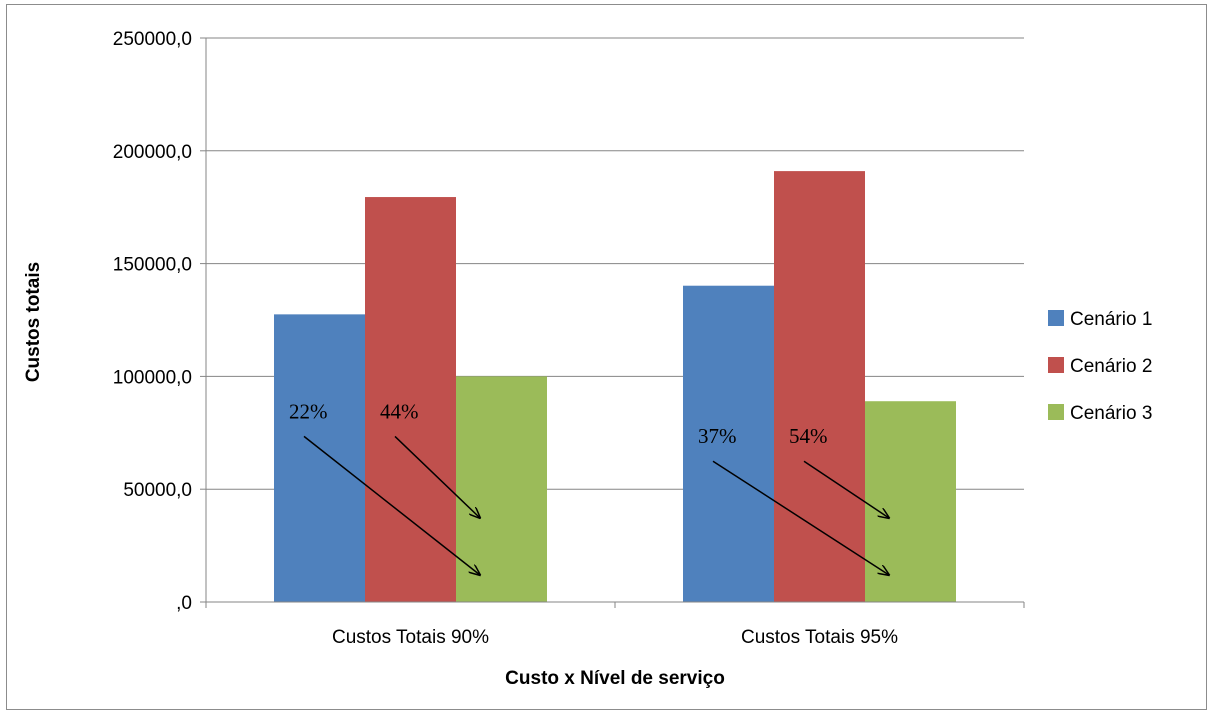 This screenshot has width=1216, height=718. What do you see at coordinates (1111, 319) in the screenshot?
I see `legend-label: Cenário 1` at bounding box center [1111, 319].